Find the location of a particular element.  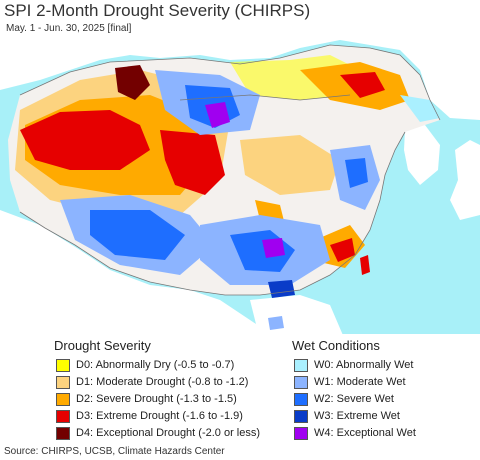

legend-item-d2: D2: Severe Drought (-1.3 to -1.5) is located at coordinates (146, 399).